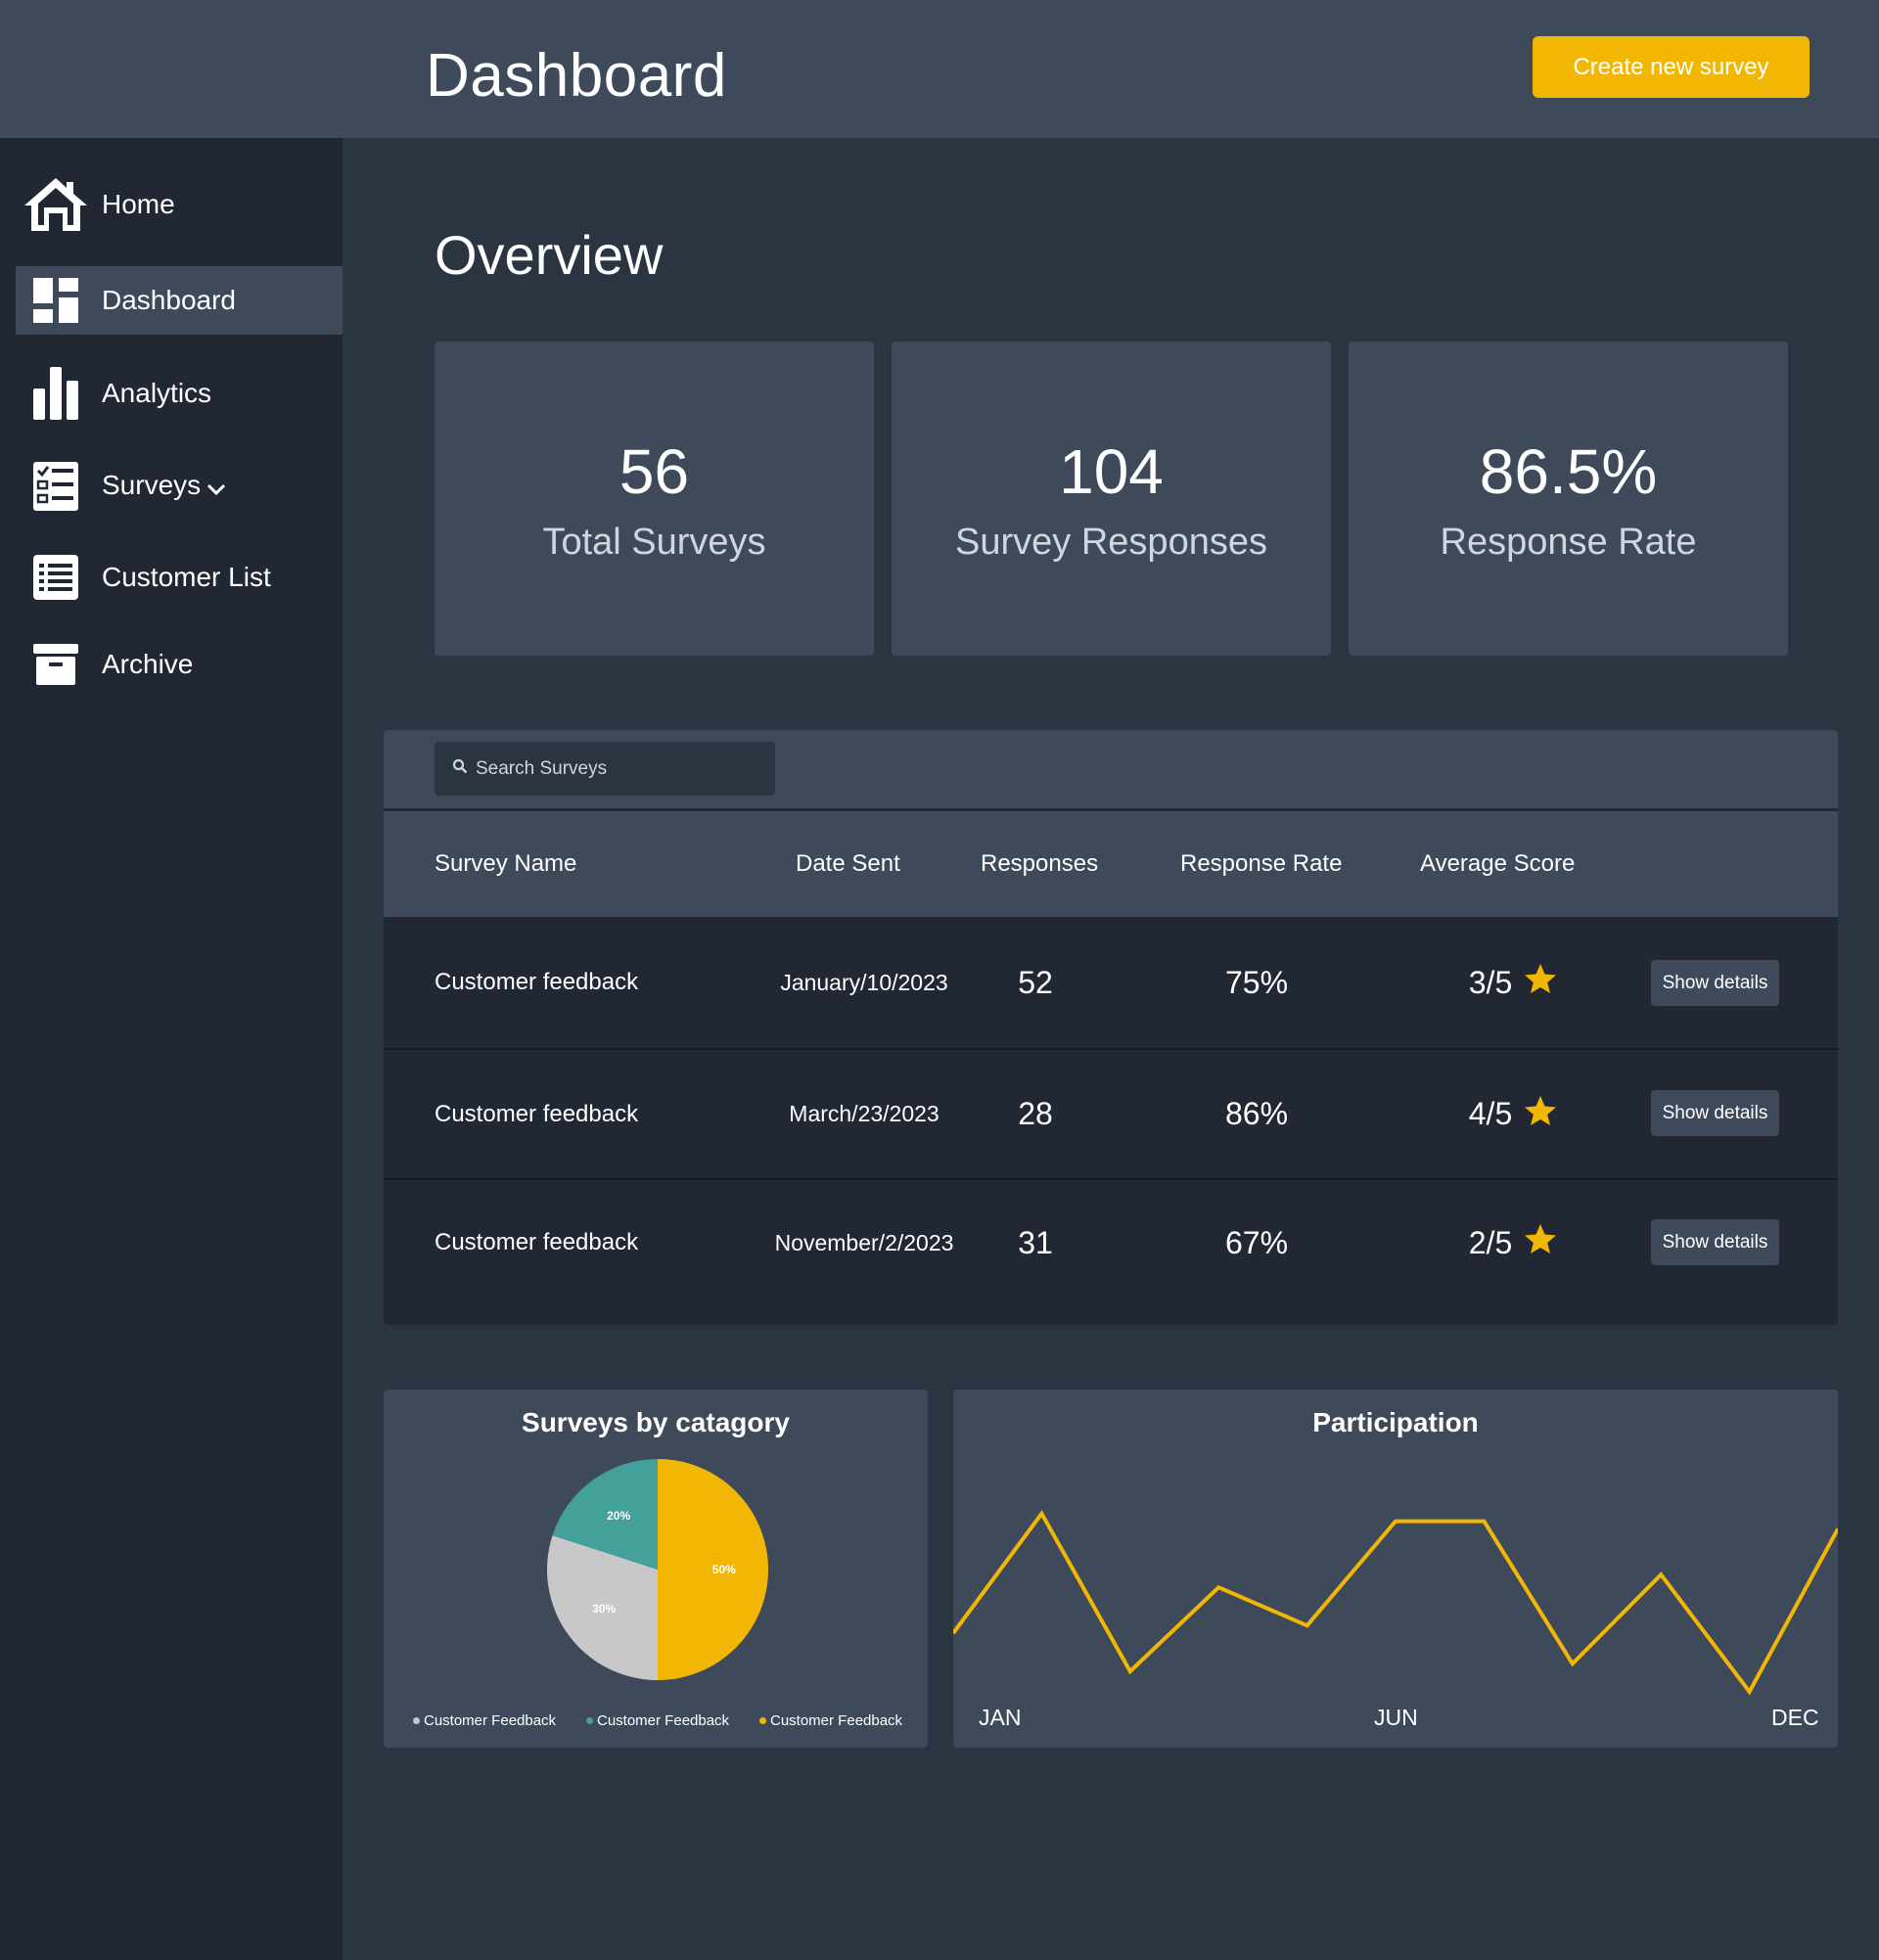  Describe the element at coordinates (179, 204) in the screenshot. I see `sidebar-item-home: Home` at that location.